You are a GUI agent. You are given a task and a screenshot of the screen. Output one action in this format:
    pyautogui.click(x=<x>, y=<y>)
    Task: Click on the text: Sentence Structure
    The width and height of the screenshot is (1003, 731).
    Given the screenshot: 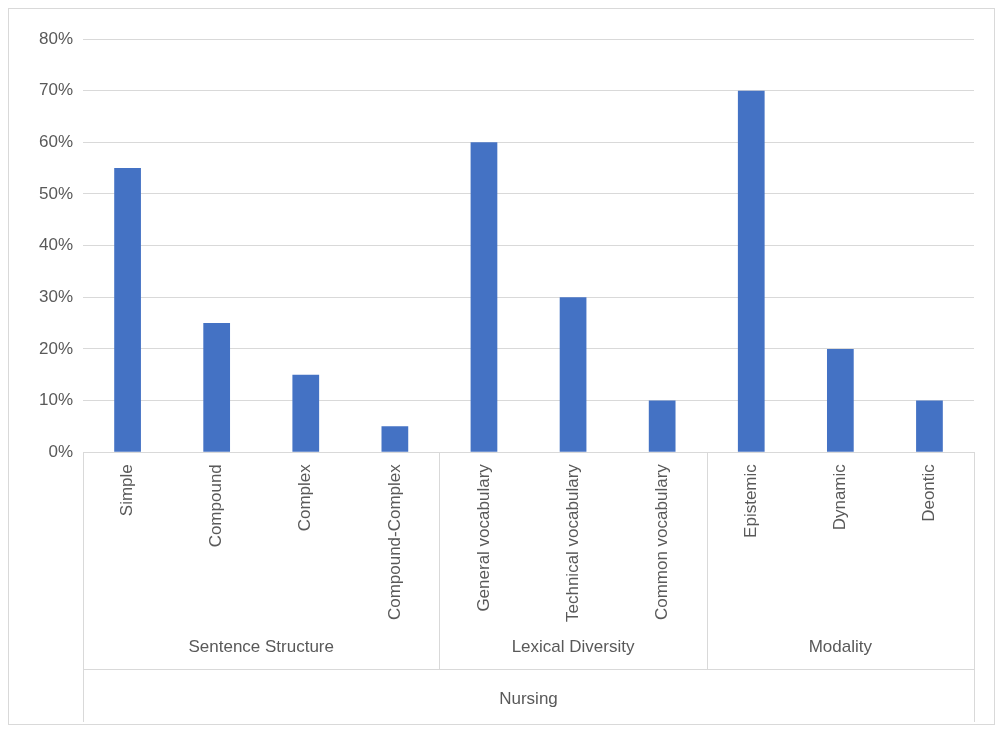 What is the action you would take?
    pyautogui.click(x=261, y=646)
    